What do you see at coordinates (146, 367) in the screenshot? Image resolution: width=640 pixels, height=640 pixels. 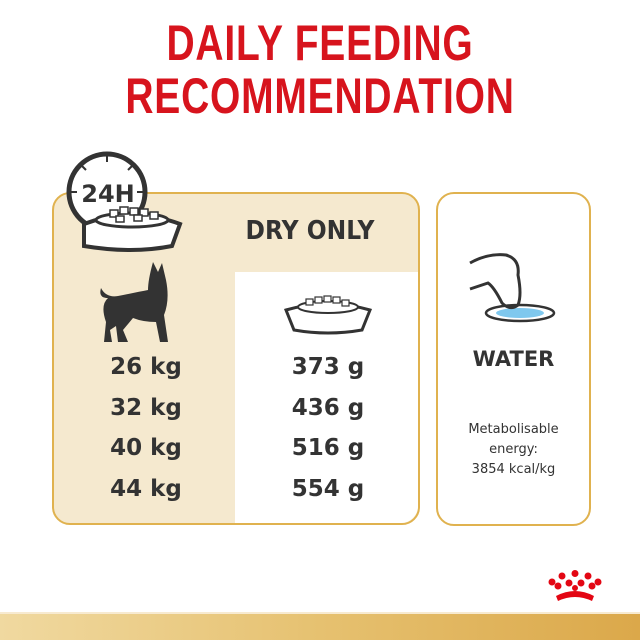 I see `weight-1: 26 kg` at bounding box center [146, 367].